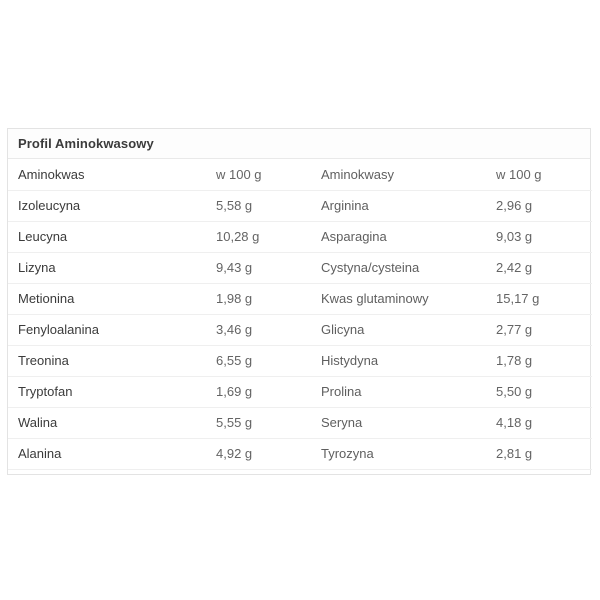  What do you see at coordinates (299, 144) in the screenshot?
I see `card-title: Profil Aminokwasowy` at bounding box center [299, 144].